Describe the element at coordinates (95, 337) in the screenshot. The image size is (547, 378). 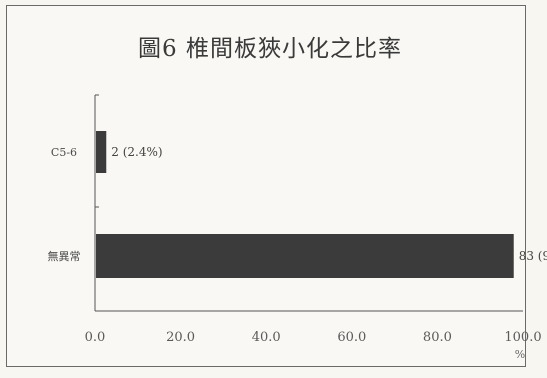
I see `x-tick-label-0: 0.0` at that location.